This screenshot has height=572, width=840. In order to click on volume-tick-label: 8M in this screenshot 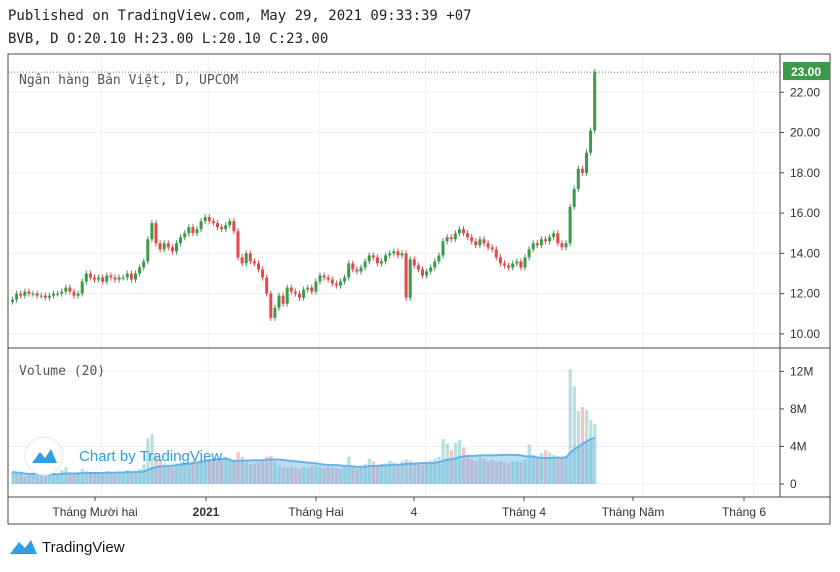, I will do `click(798, 409)`.